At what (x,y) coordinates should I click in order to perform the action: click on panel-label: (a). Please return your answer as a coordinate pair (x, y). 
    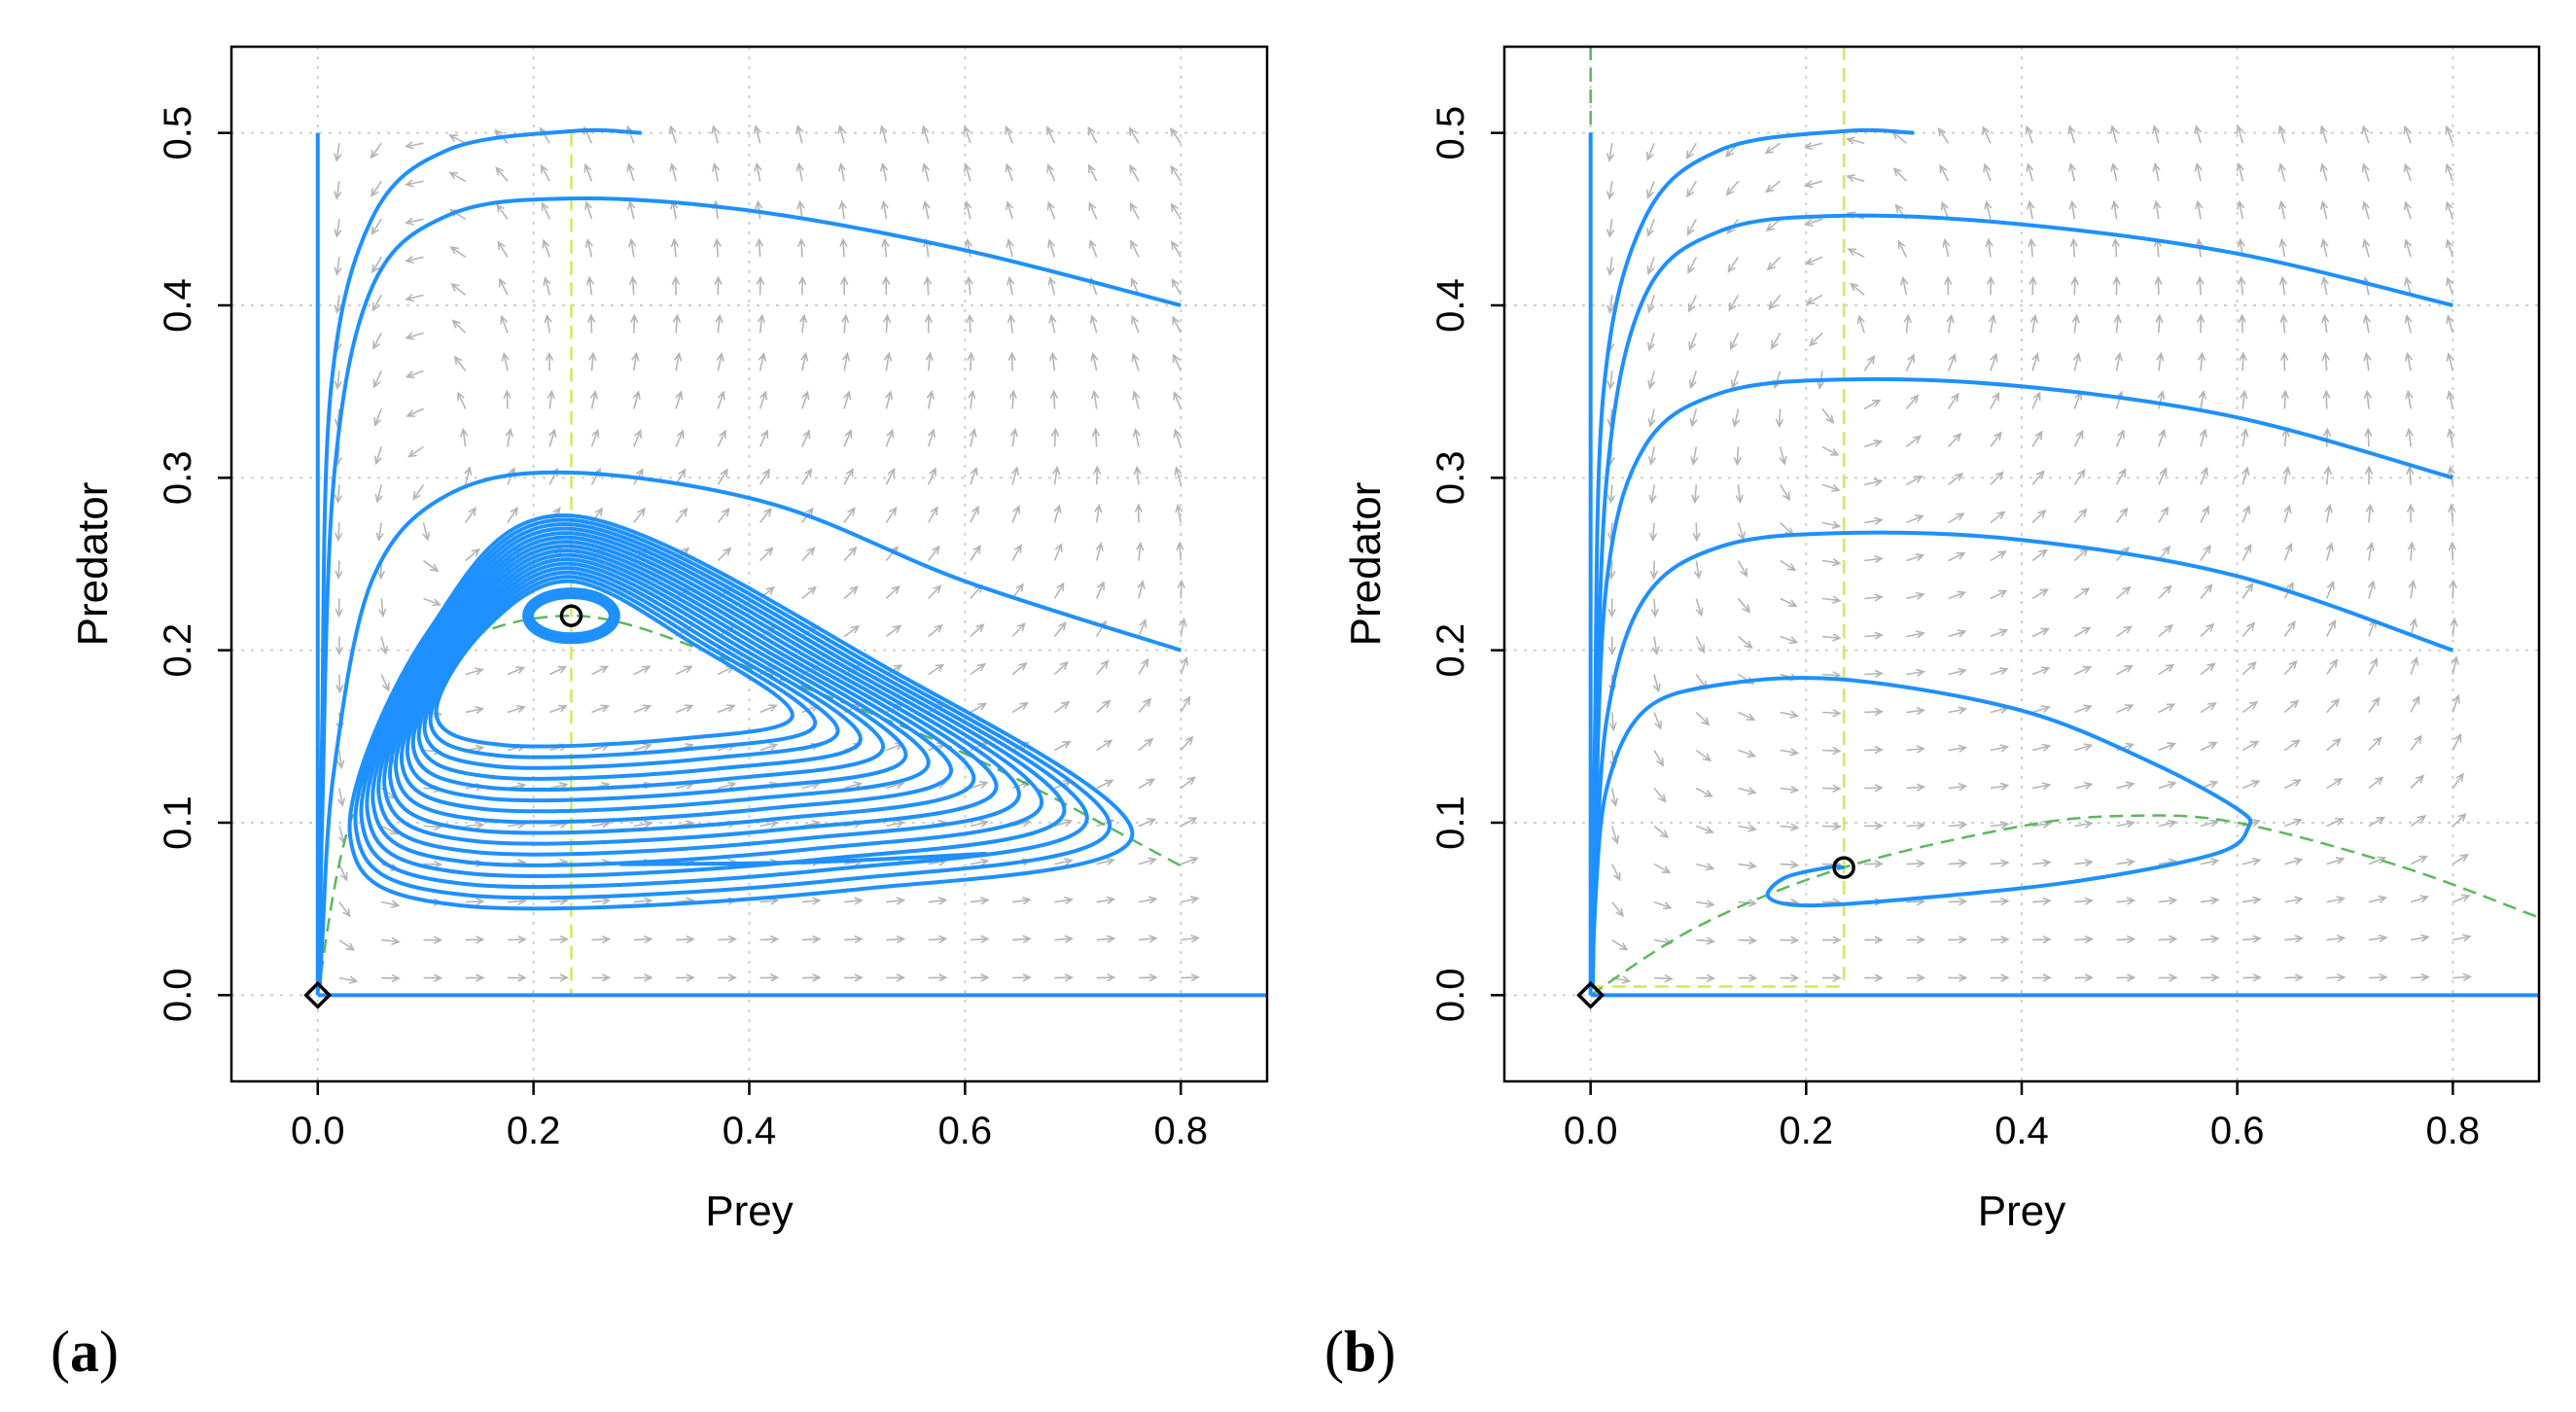
    Looking at the image, I should click on (85, 1352).